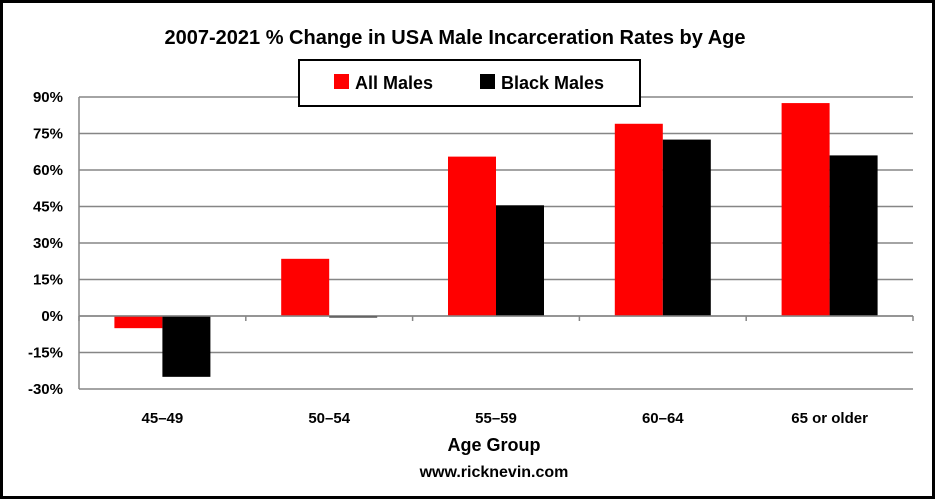  I want to click on y-tick-label: -15%, so click(45, 353).